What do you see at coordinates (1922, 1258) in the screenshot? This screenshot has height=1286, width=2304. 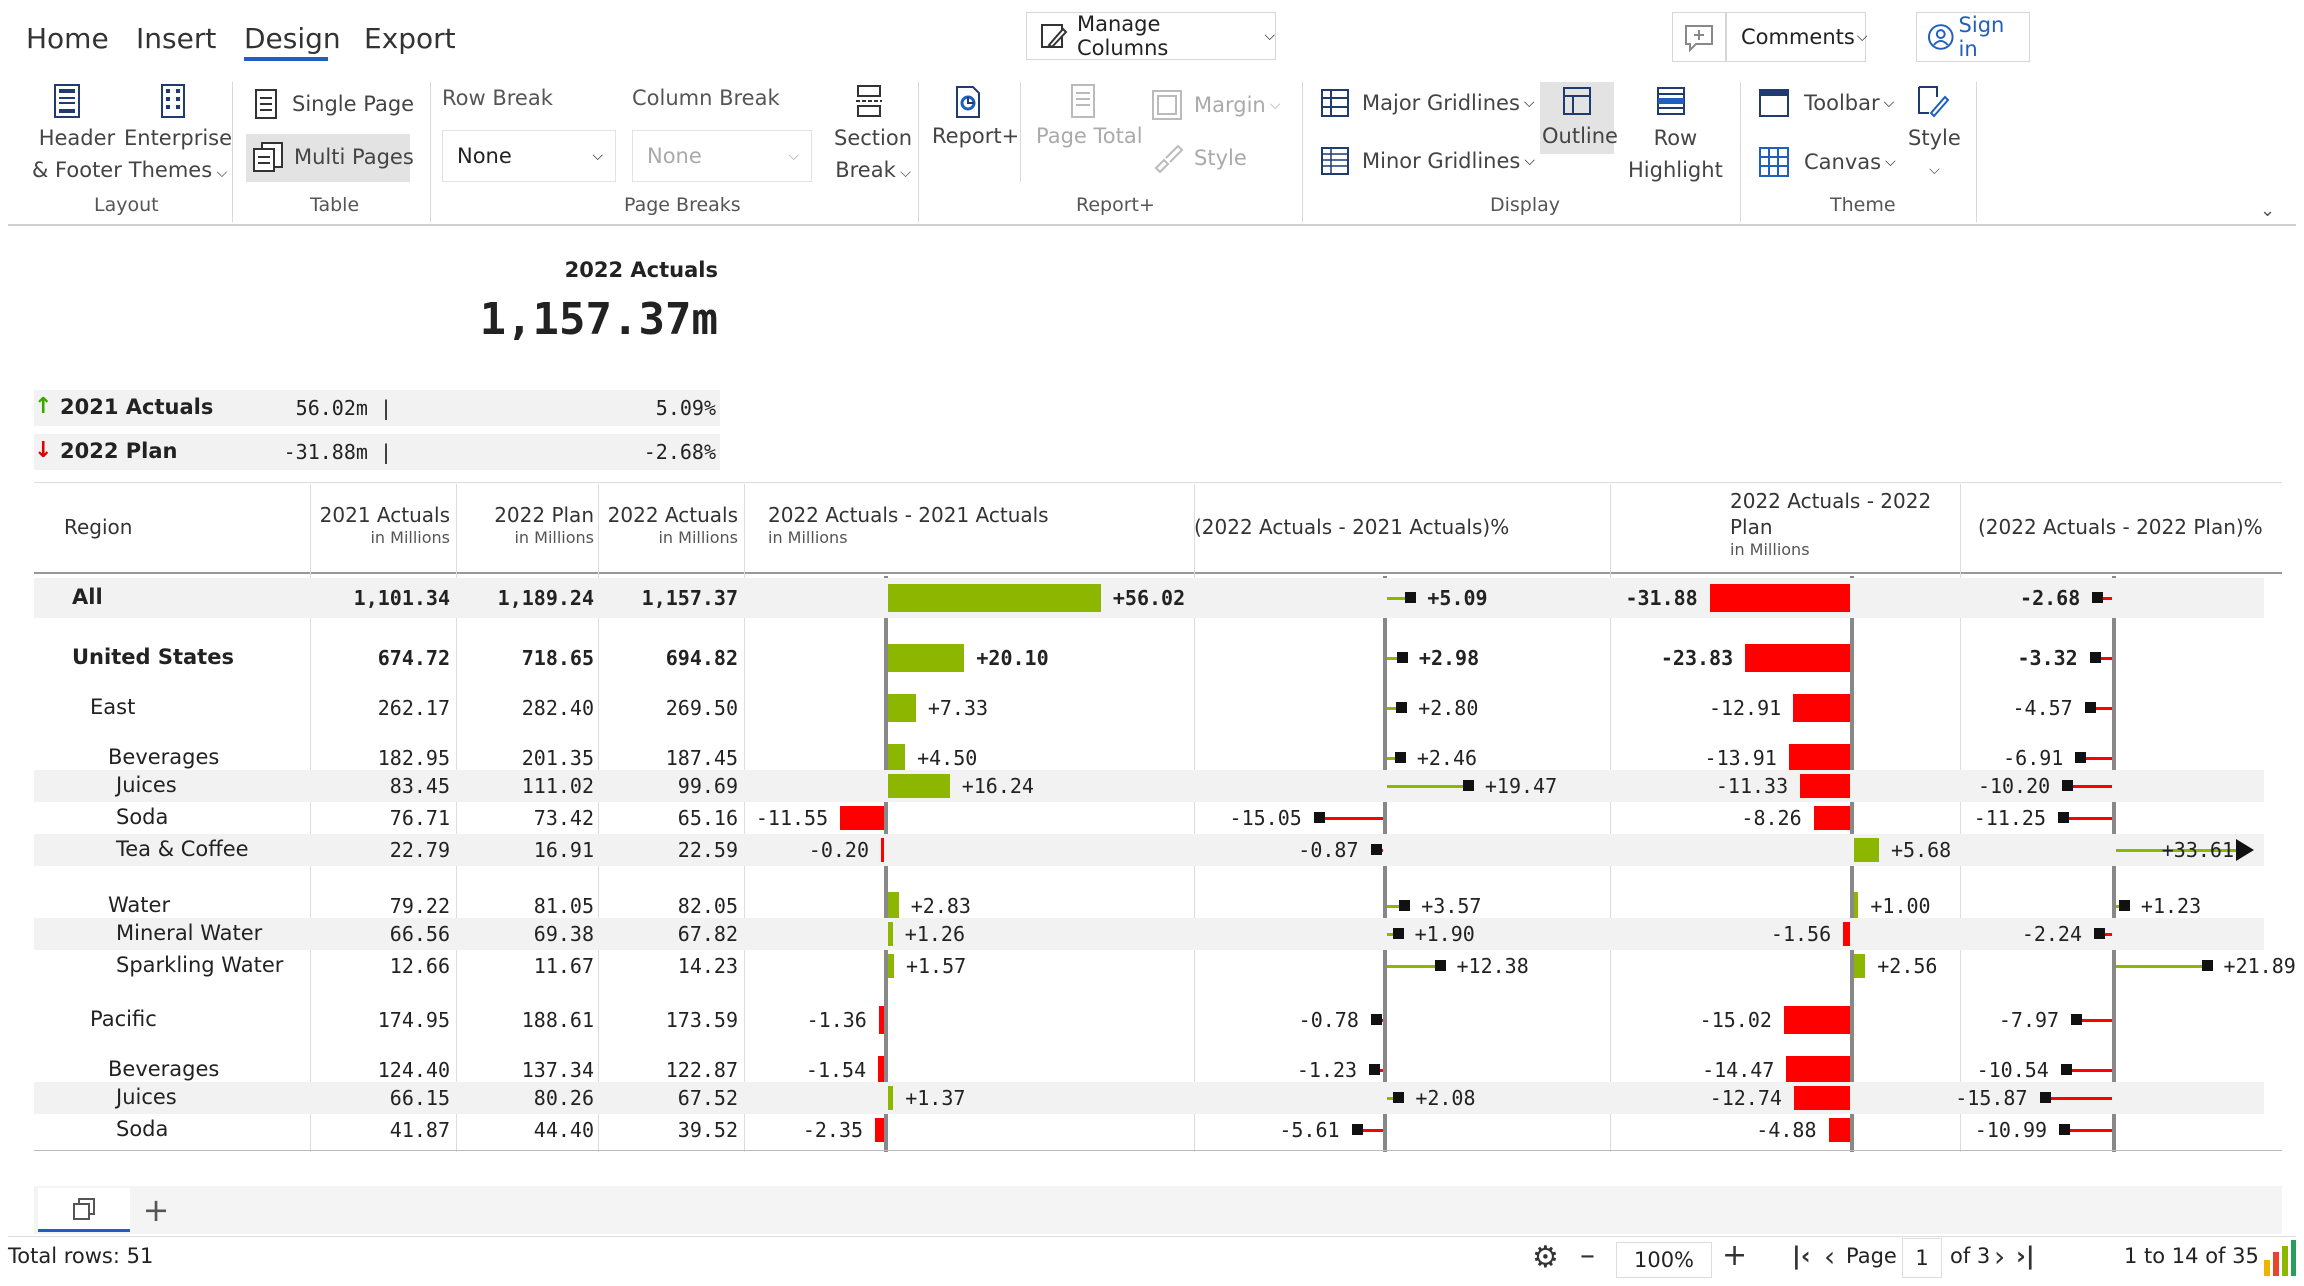 I see `page-input: 1` at bounding box center [1922, 1258].